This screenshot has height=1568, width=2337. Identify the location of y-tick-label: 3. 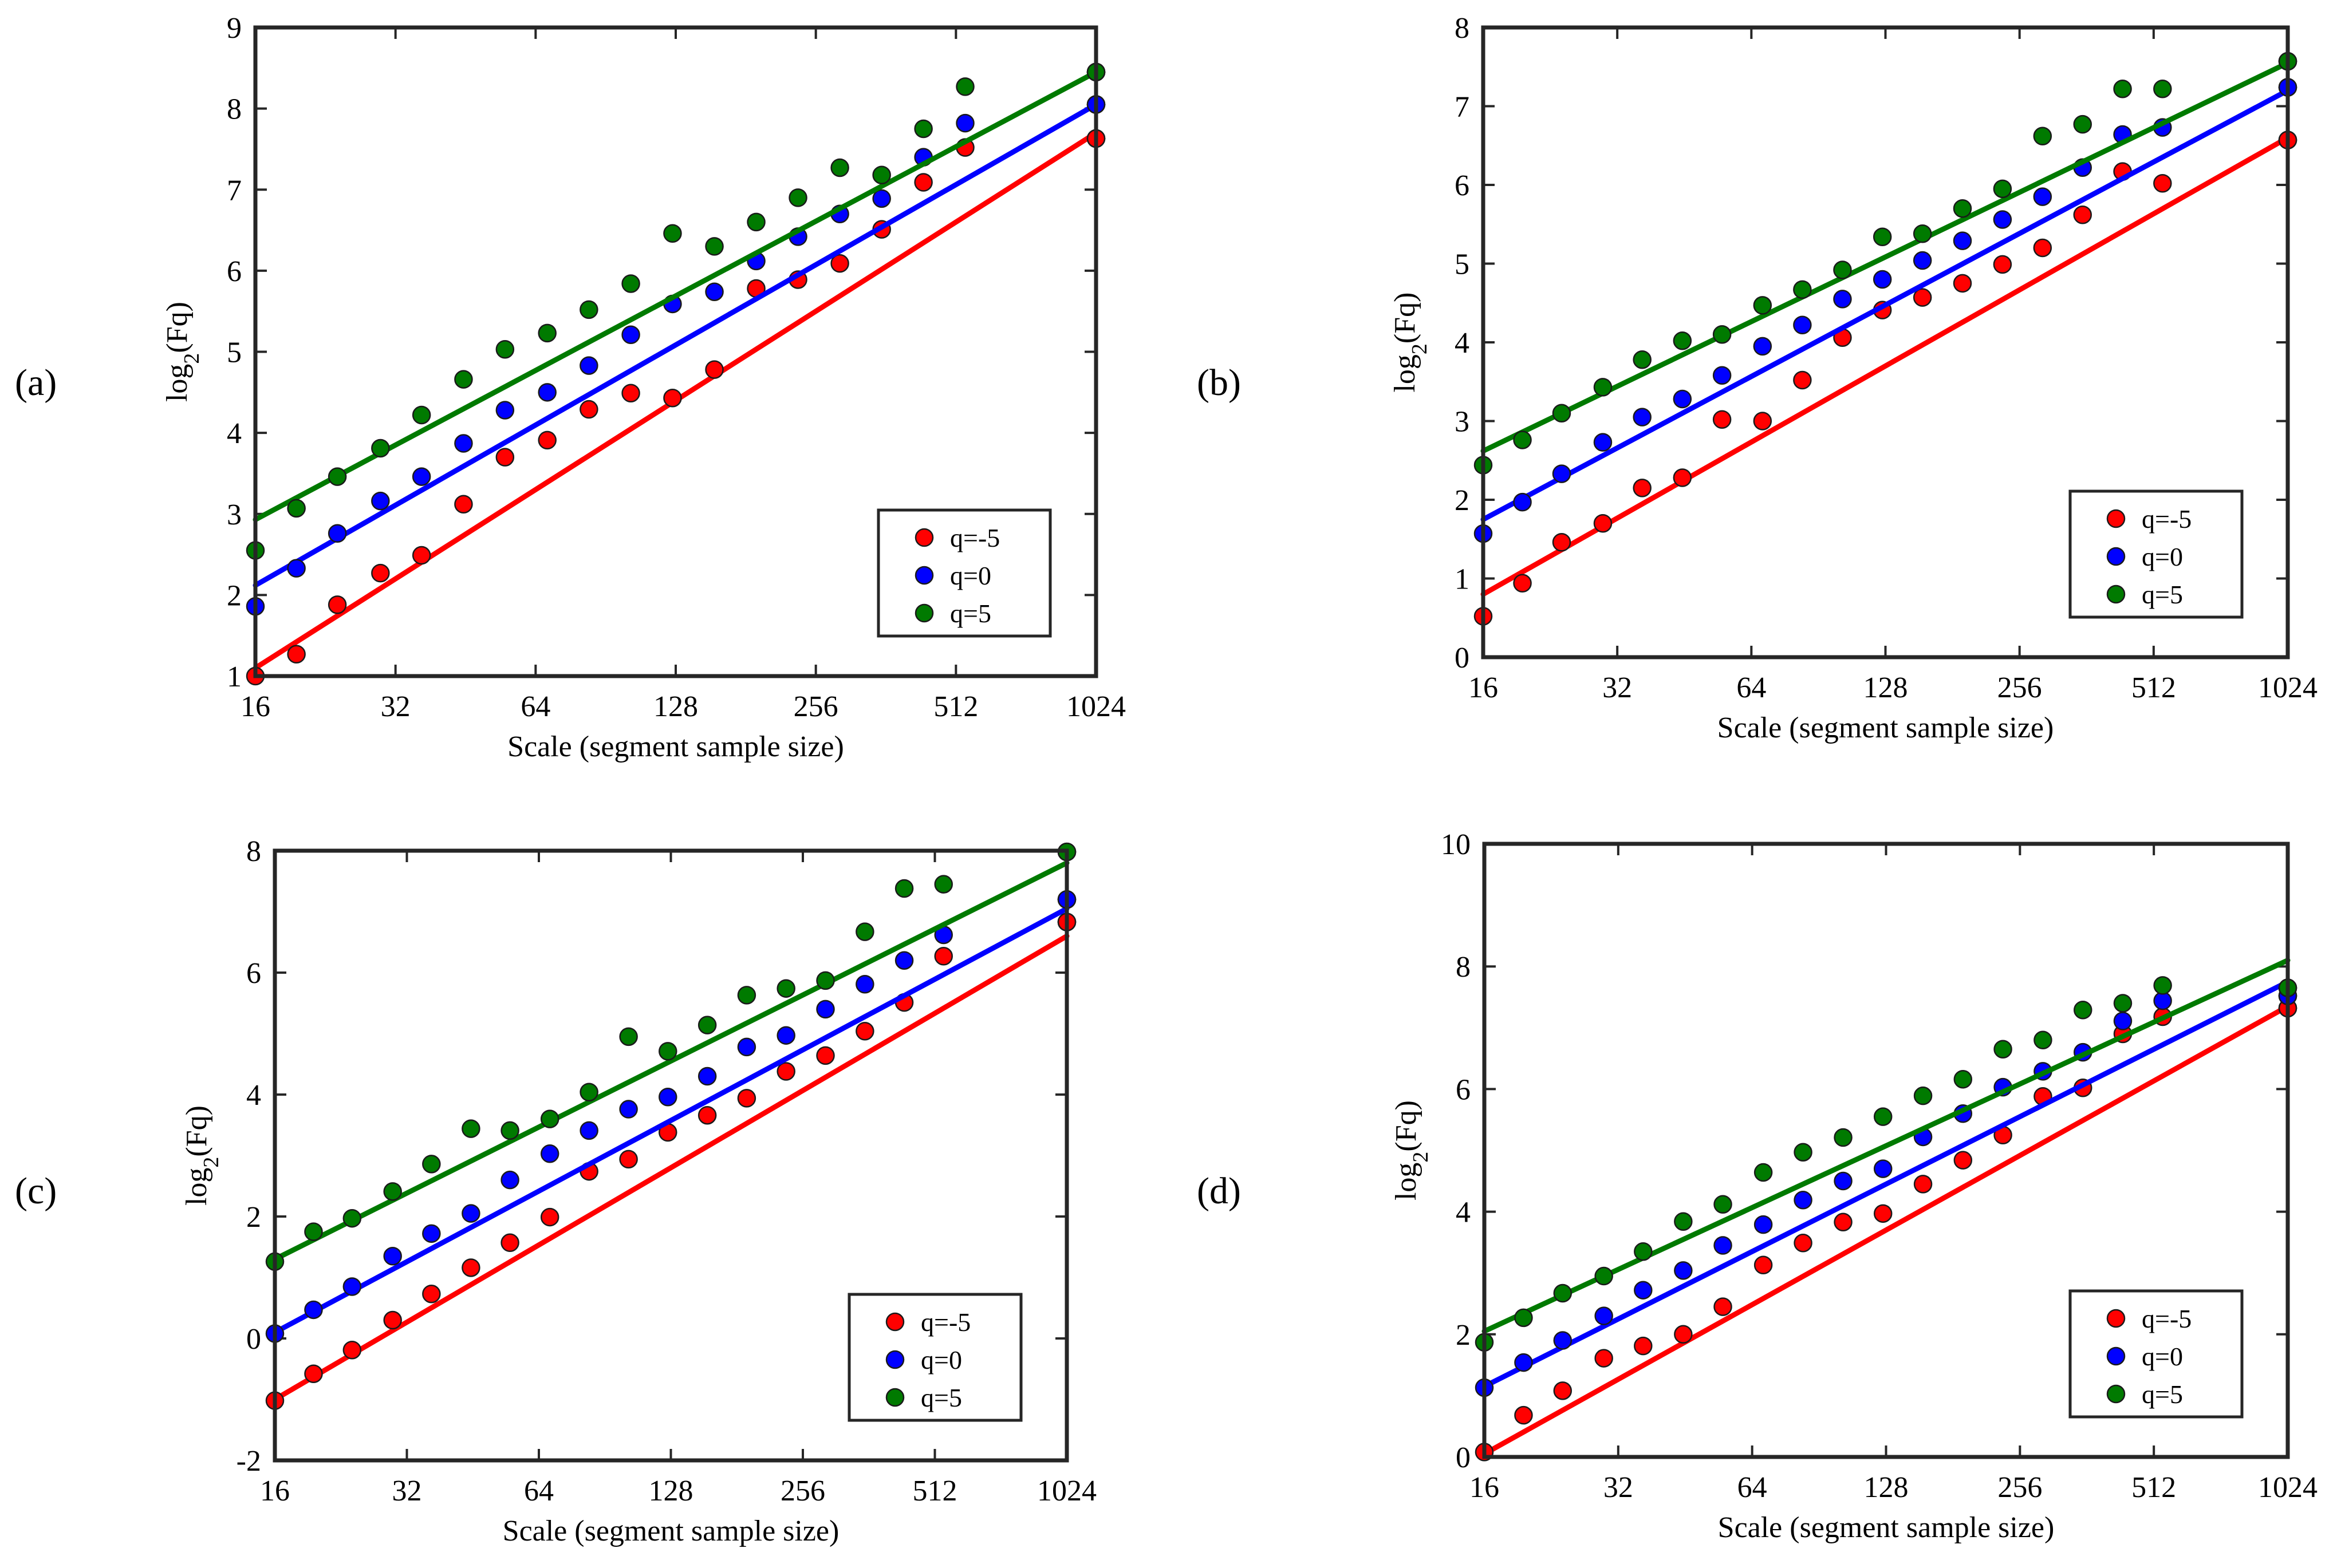
(1462, 423).